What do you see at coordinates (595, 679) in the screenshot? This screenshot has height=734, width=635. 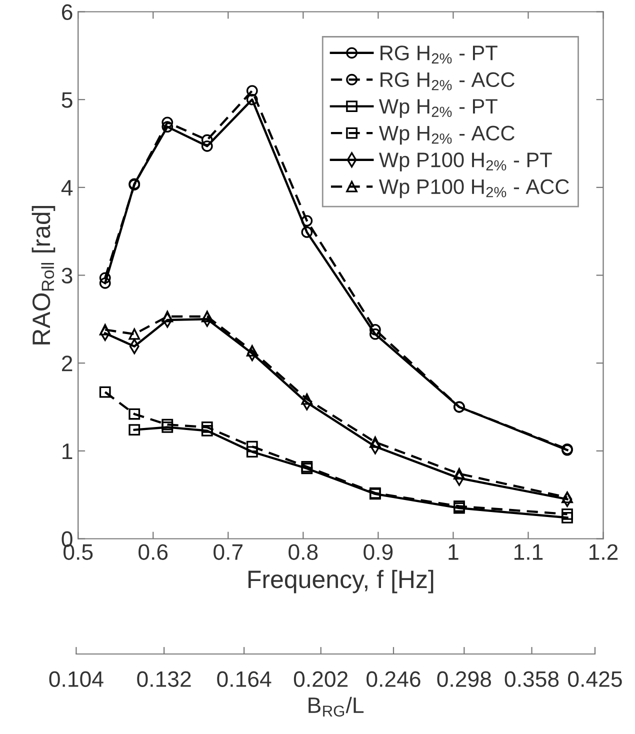 I see `x2-tick-label: 0.425` at bounding box center [595, 679].